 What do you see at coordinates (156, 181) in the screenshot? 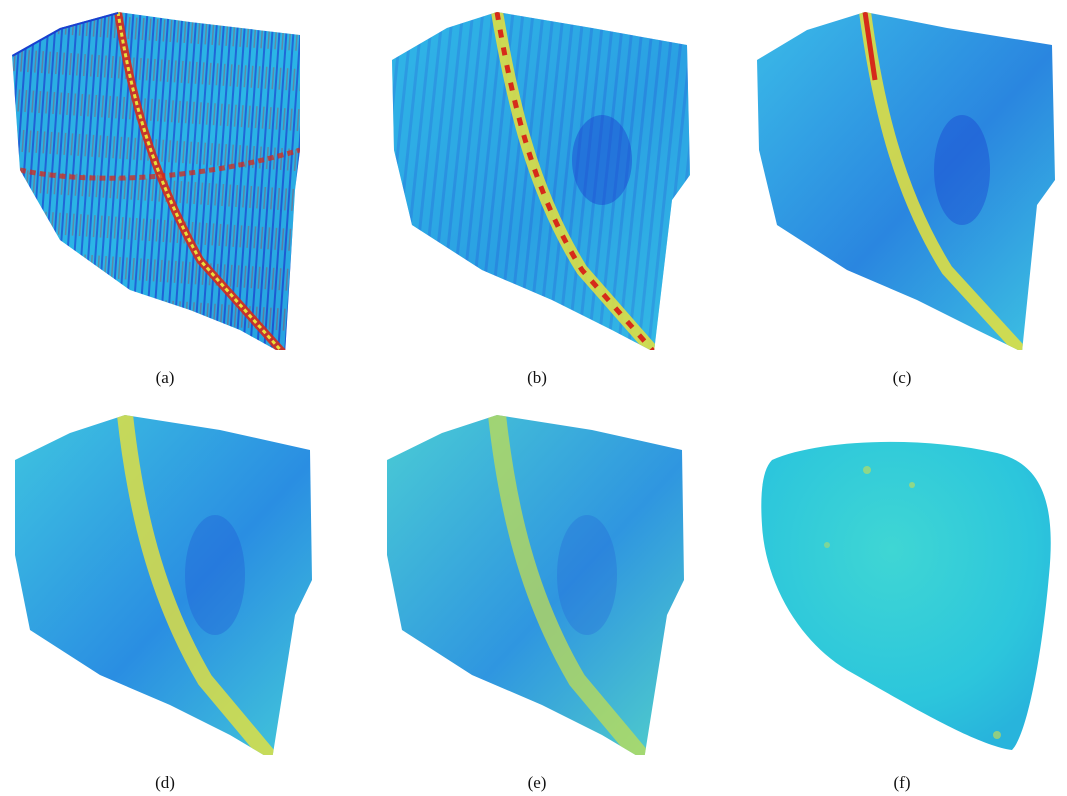
I see `mesh-render-a` at bounding box center [156, 181].